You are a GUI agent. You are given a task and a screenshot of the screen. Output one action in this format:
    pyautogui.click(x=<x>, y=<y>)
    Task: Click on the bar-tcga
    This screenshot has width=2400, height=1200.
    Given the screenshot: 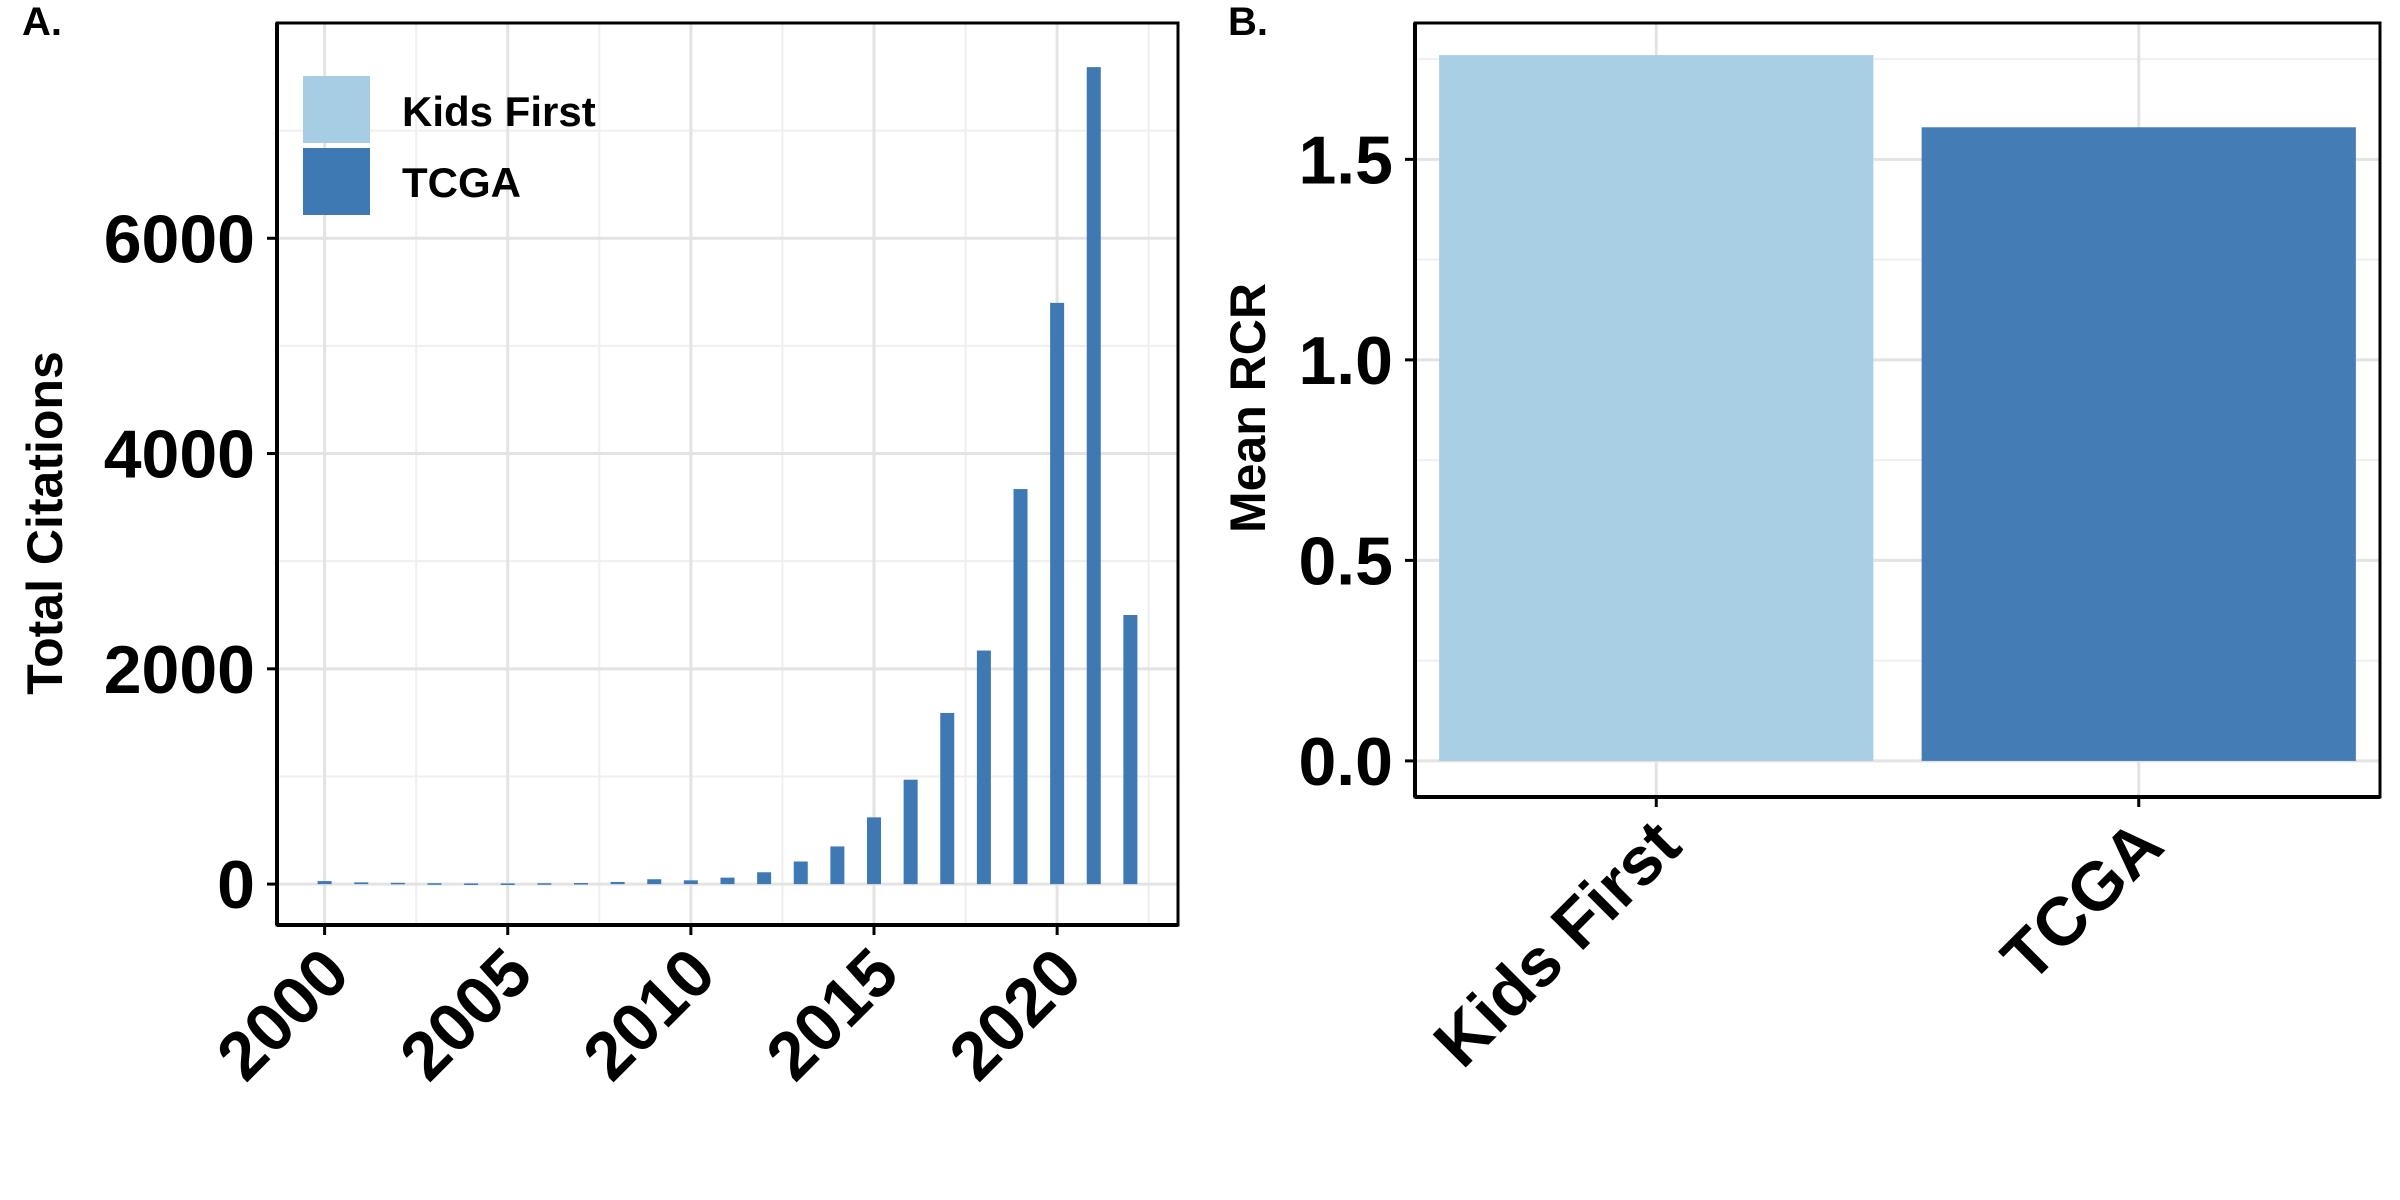 What is the action you would take?
    pyautogui.click(x=2138, y=444)
    